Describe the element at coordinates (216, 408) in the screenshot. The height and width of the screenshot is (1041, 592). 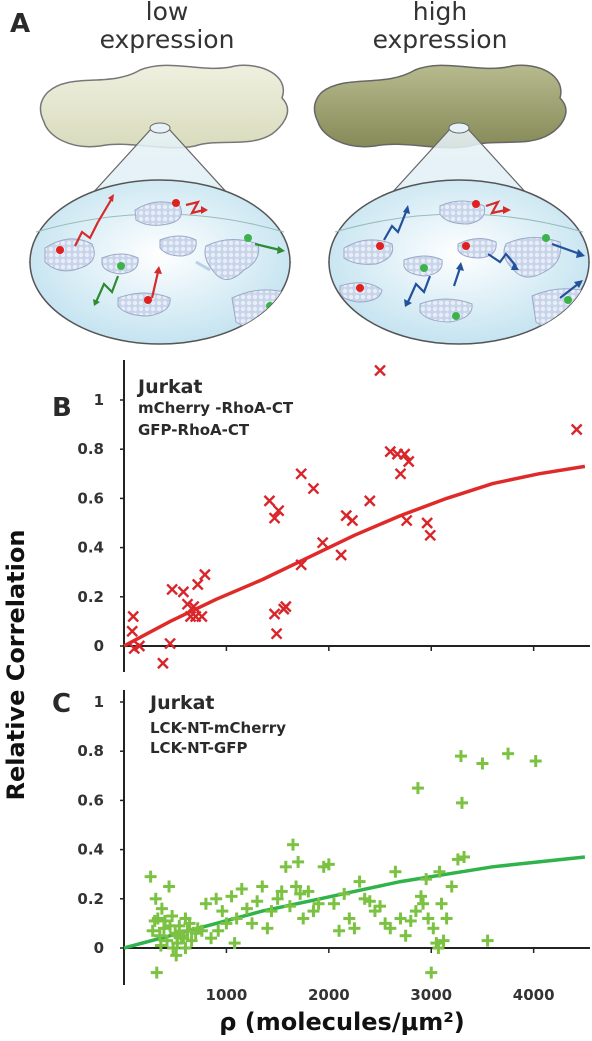
I see `chart-annotation-line: mCherry -RhoA-CT` at that location.